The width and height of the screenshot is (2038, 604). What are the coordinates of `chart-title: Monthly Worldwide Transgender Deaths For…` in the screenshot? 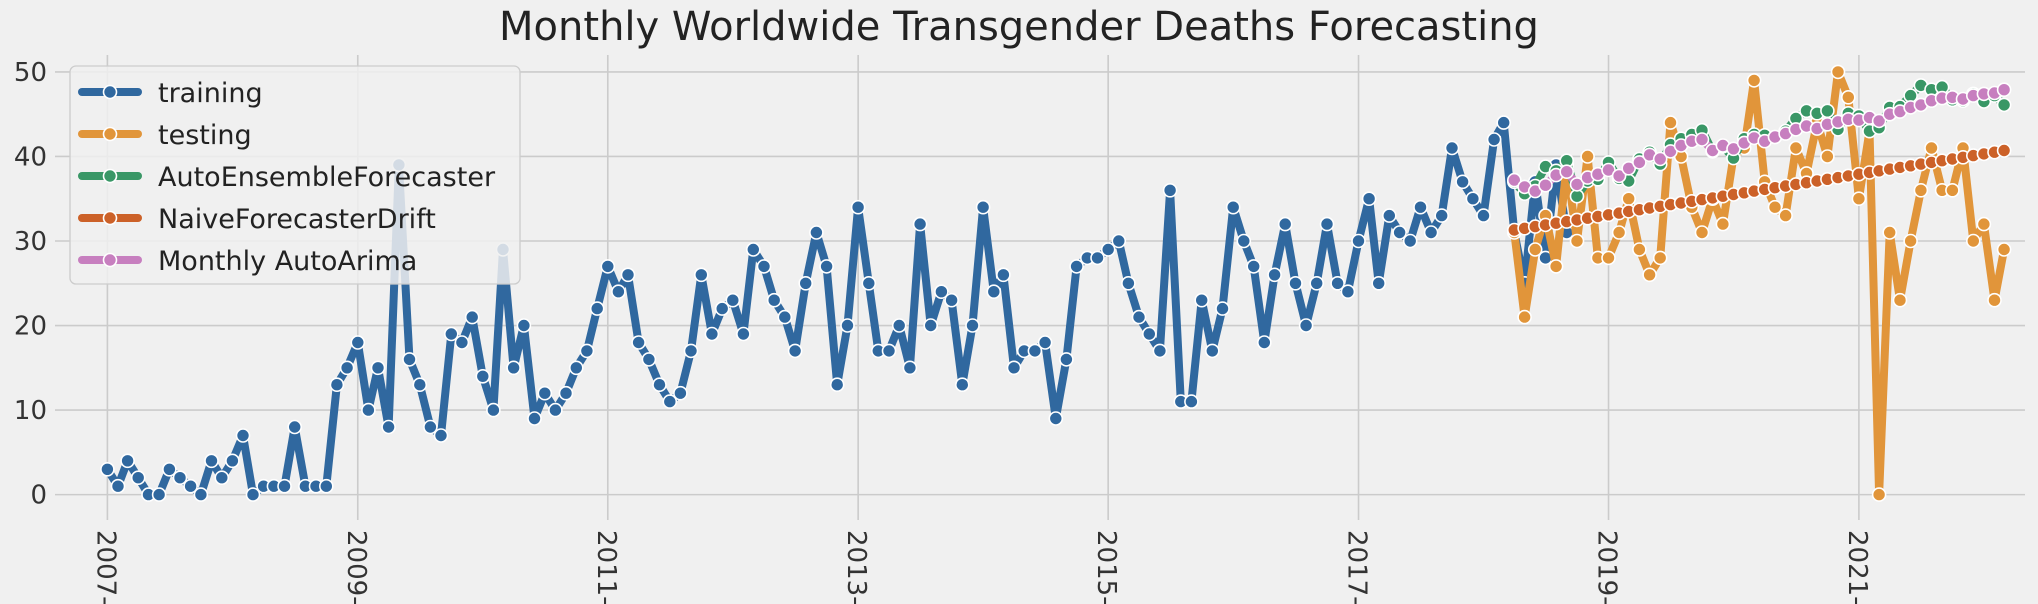 It's located at (1019, 27).